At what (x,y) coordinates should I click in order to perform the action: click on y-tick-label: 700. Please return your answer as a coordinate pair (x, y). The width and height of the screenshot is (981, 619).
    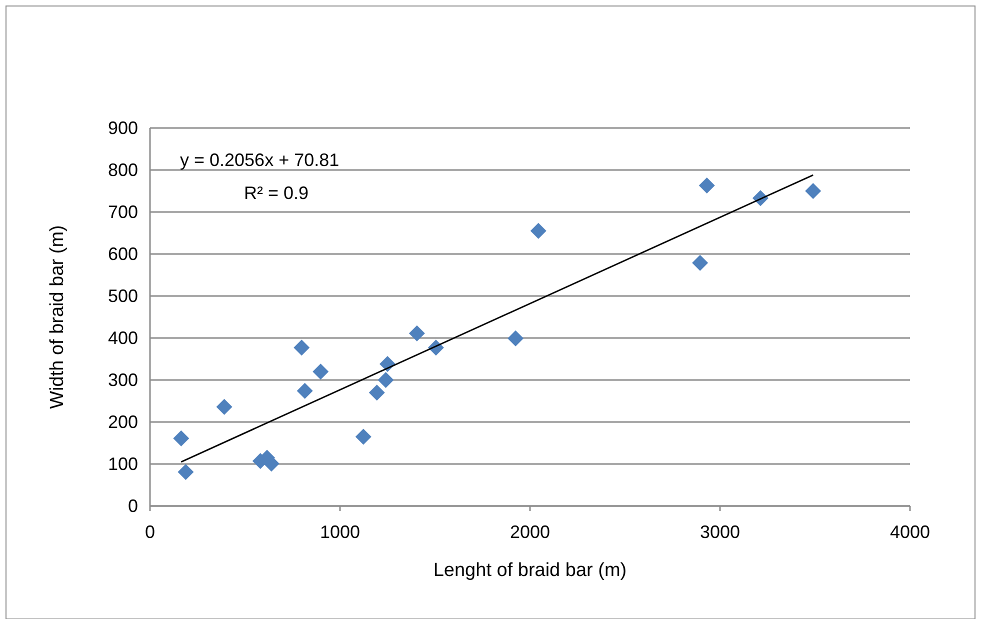
    Looking at the image, I should click on (123, 212).